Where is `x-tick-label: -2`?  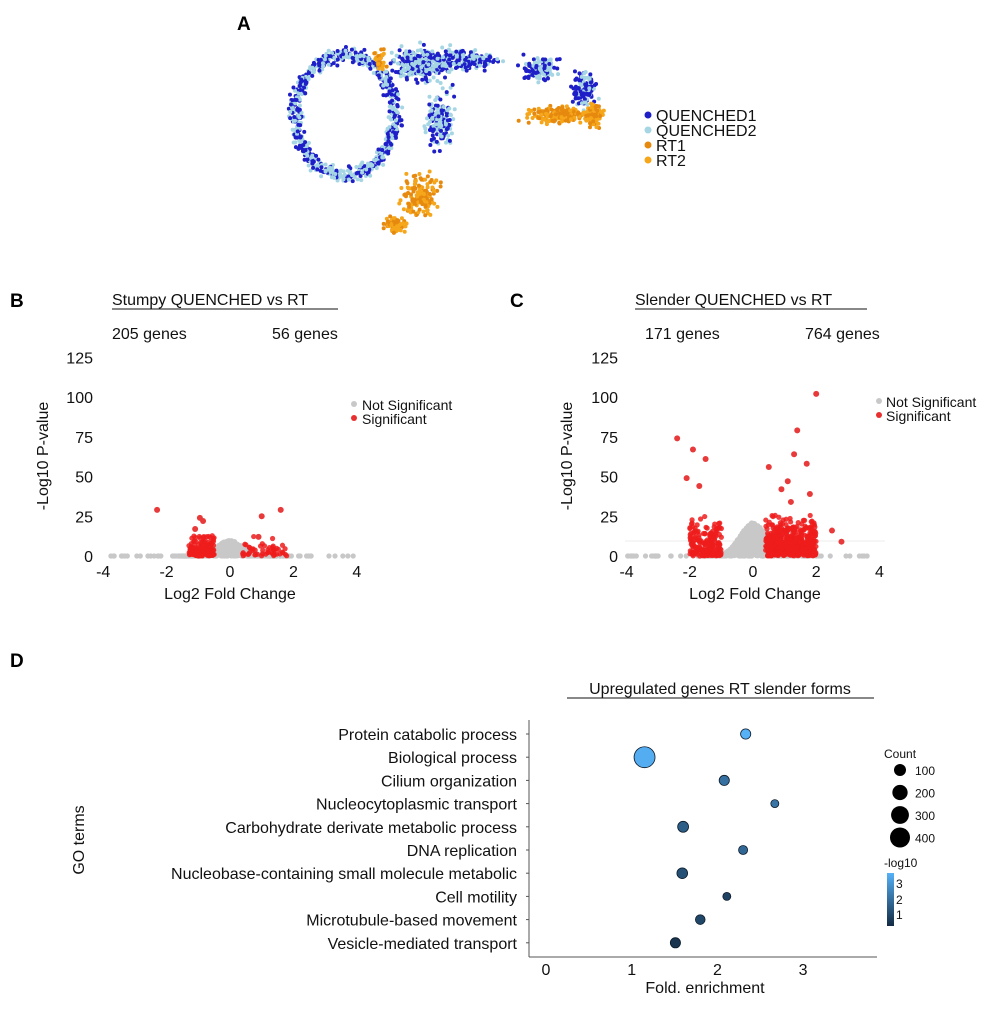
x-tick-label: -2 is located at coordinates (690, 572).